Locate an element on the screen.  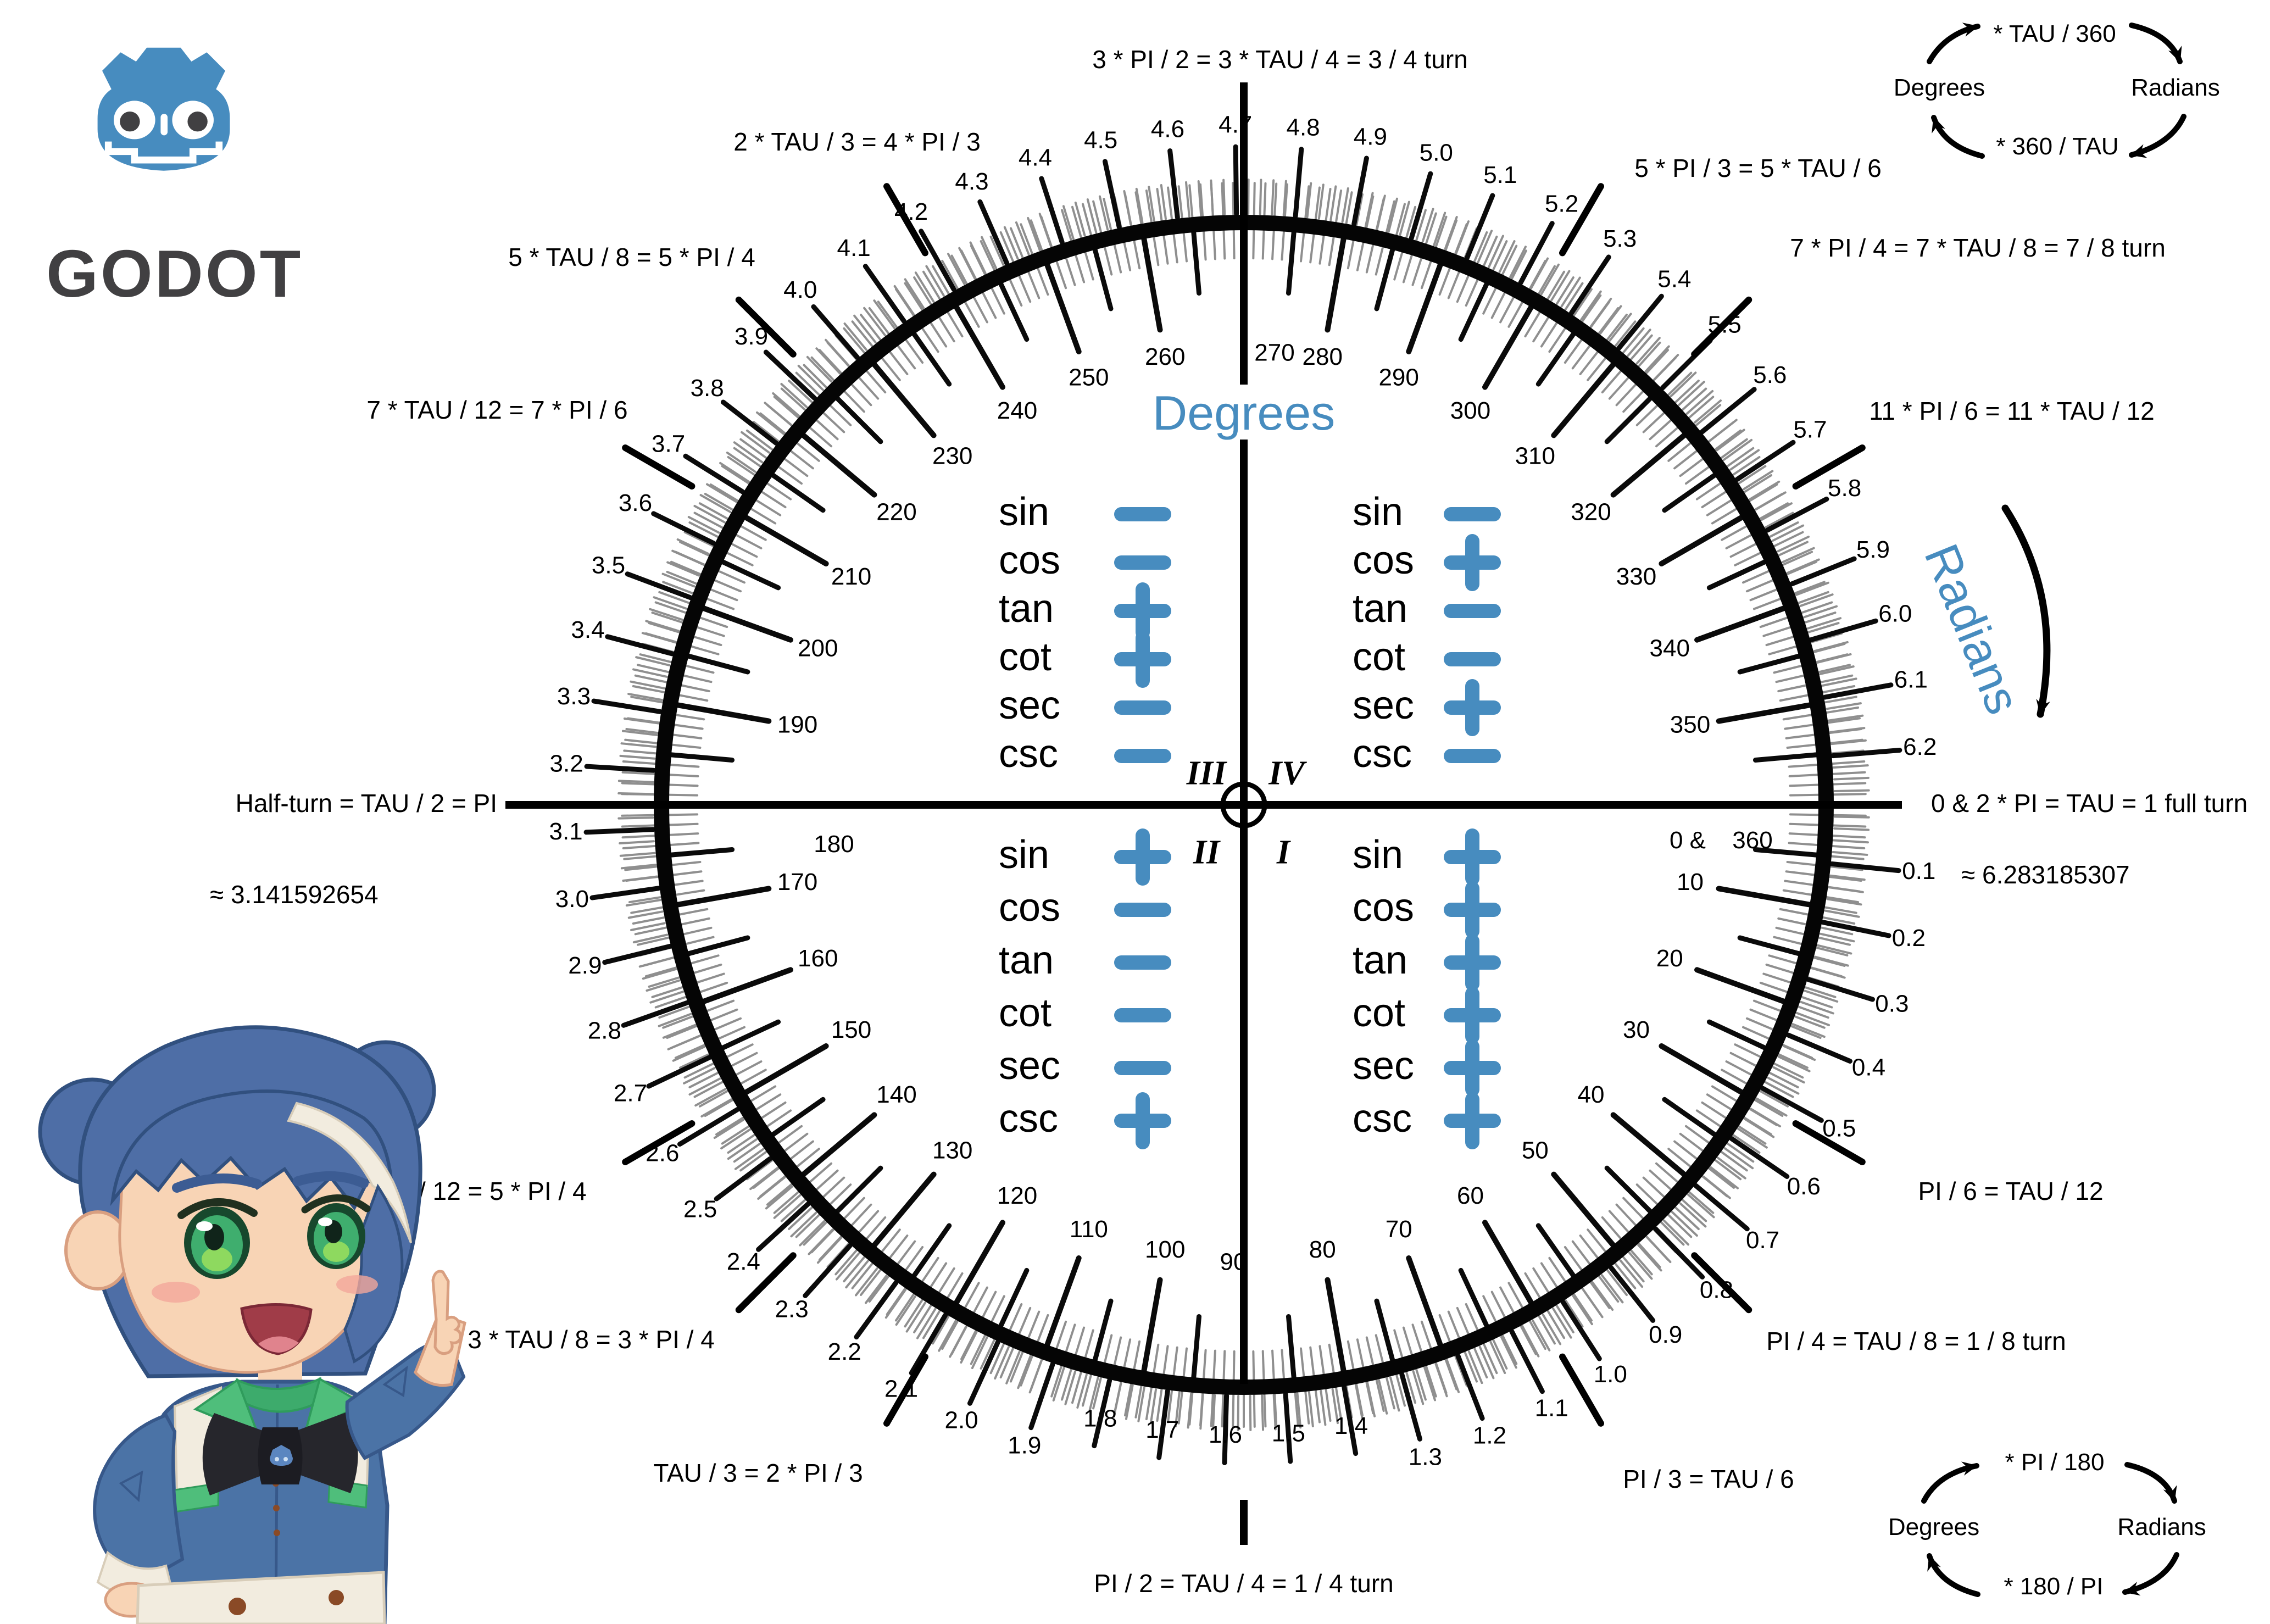
trig-fn-sin-I: sin is located at coordinates (1379, 855).